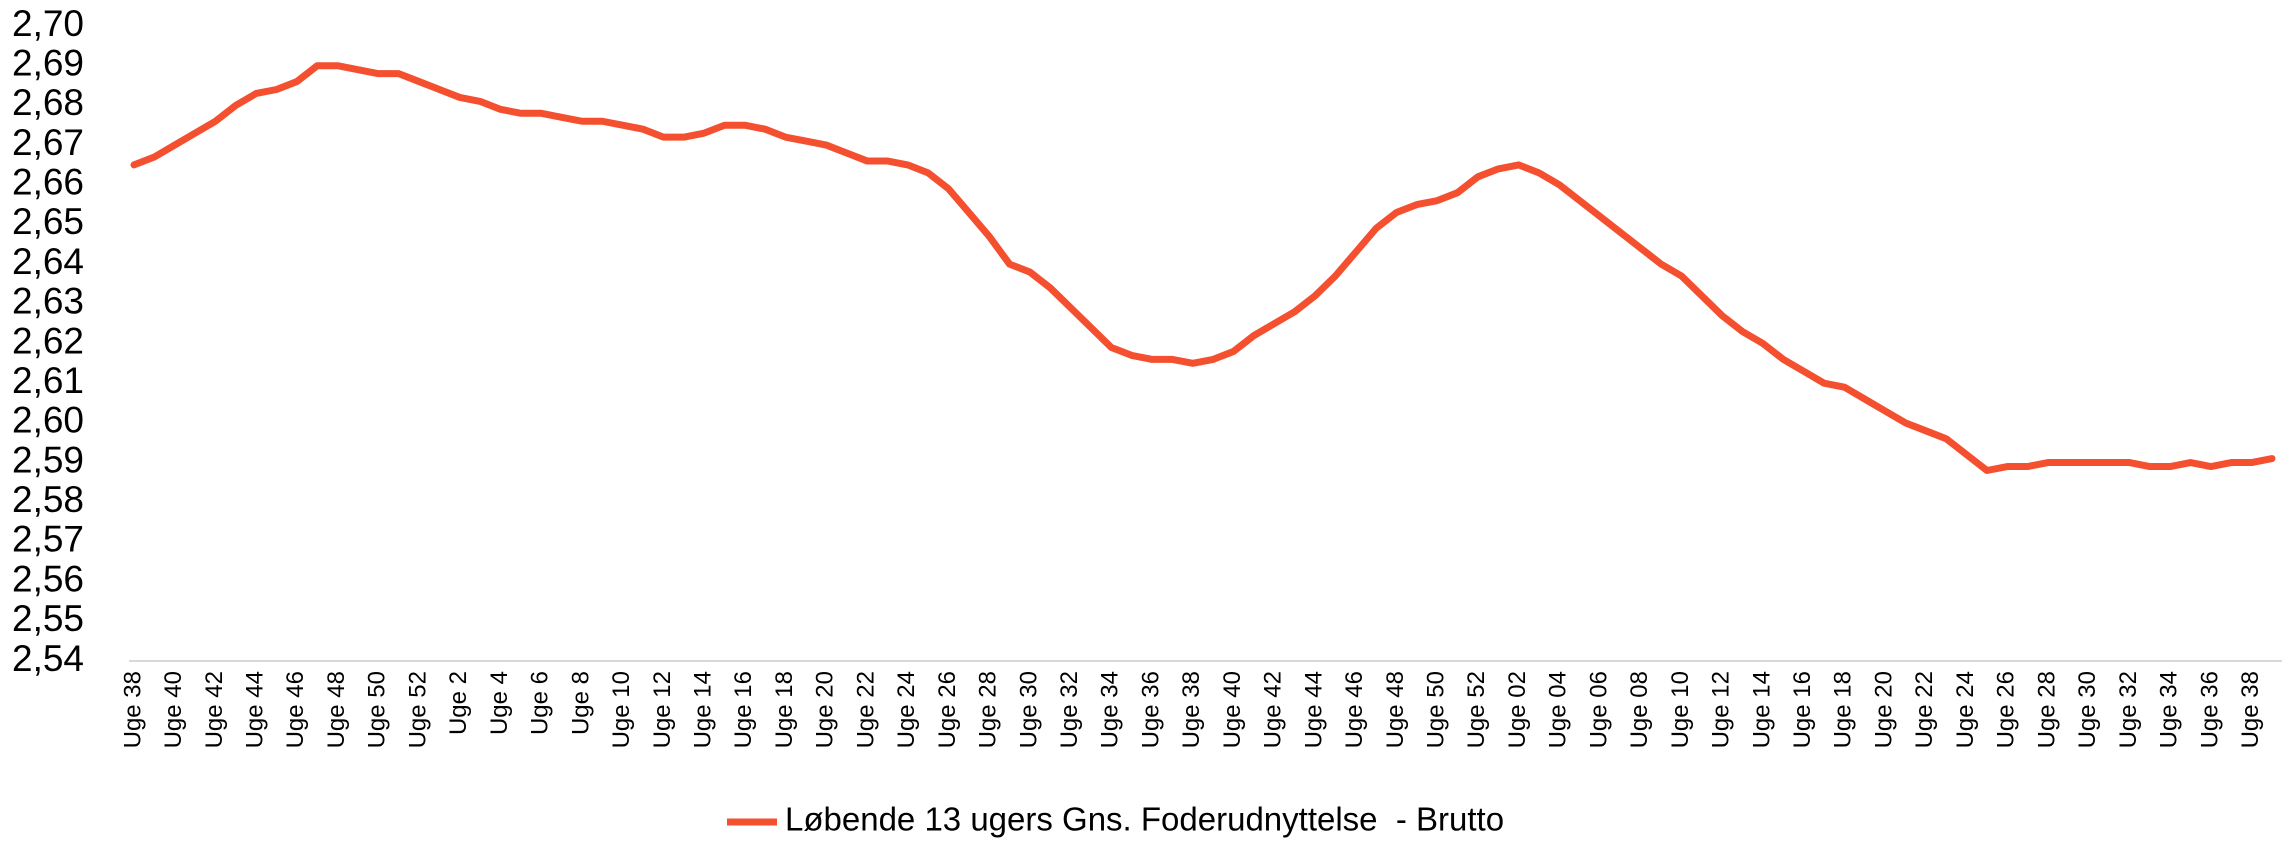 The width and height of the screenshot is (2292, 844). Describe the element at coordinates (1598, 709) in the screenshot. I see `x-tick-label: Uge 06` at that location.